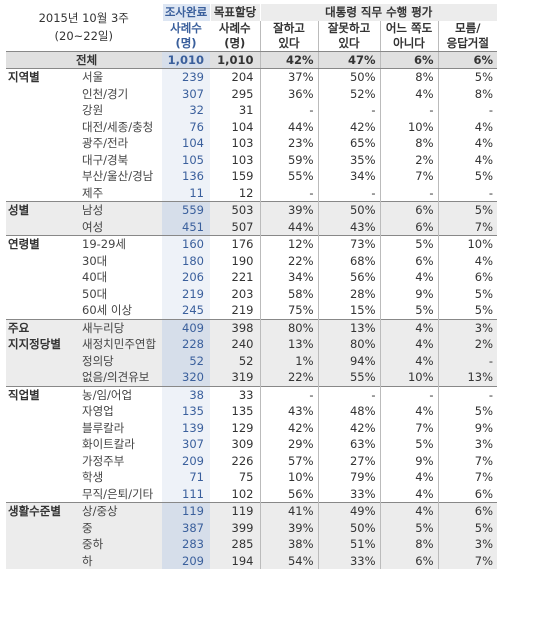 This screenshot has height=626, width=550. I want to click on table-row: 광주/전라 104 103 23% 65% 8% 4%, so click(252, 143).